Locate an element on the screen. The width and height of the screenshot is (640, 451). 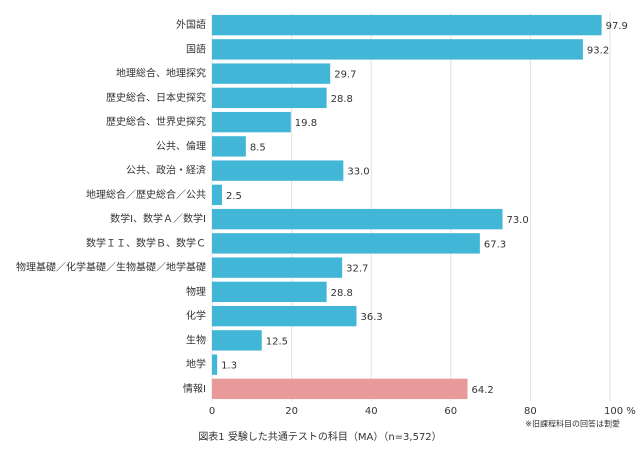
value-label: 29.7 is located at coordinates (345, 75).